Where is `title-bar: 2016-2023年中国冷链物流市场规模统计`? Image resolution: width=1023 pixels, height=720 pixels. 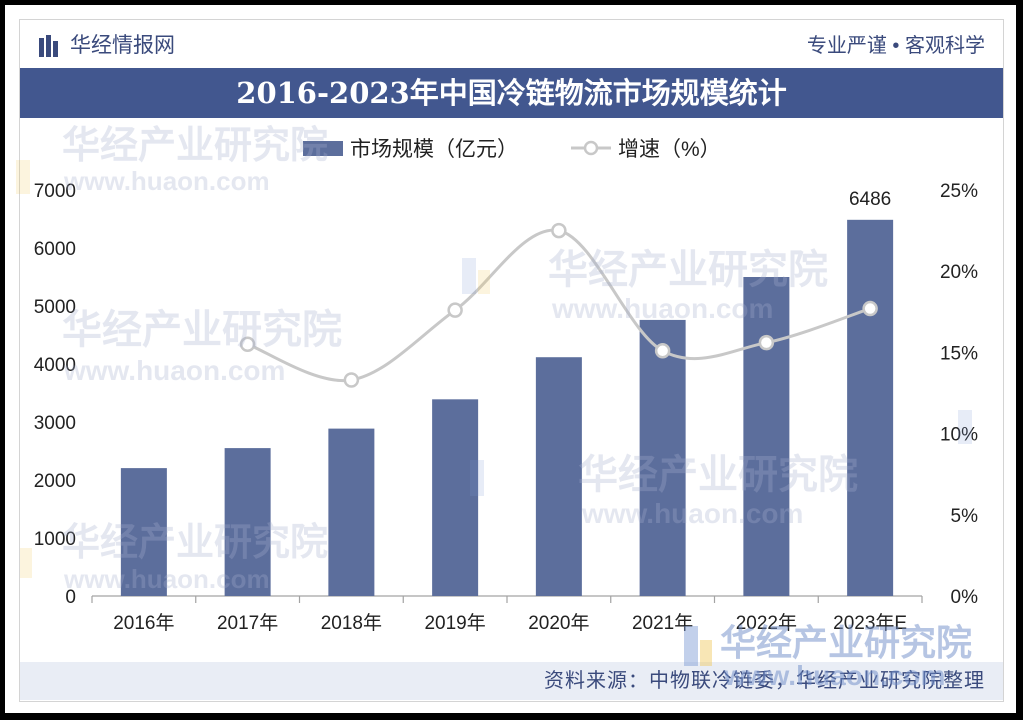
title-bar: 2016-2023年中国冷链物流市场规模统计 is located at coordinates (511, 93).